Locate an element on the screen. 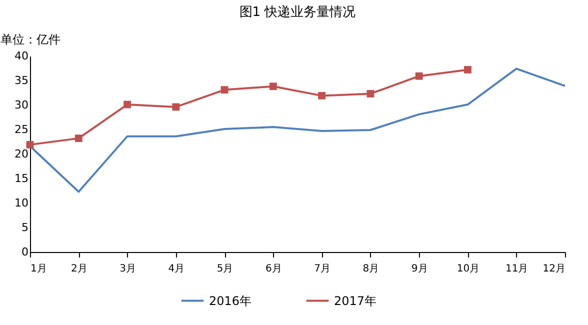 The height and width of the screenshot is (325, 588). legend-label: 2017年 is located at coordinates (355, 301).